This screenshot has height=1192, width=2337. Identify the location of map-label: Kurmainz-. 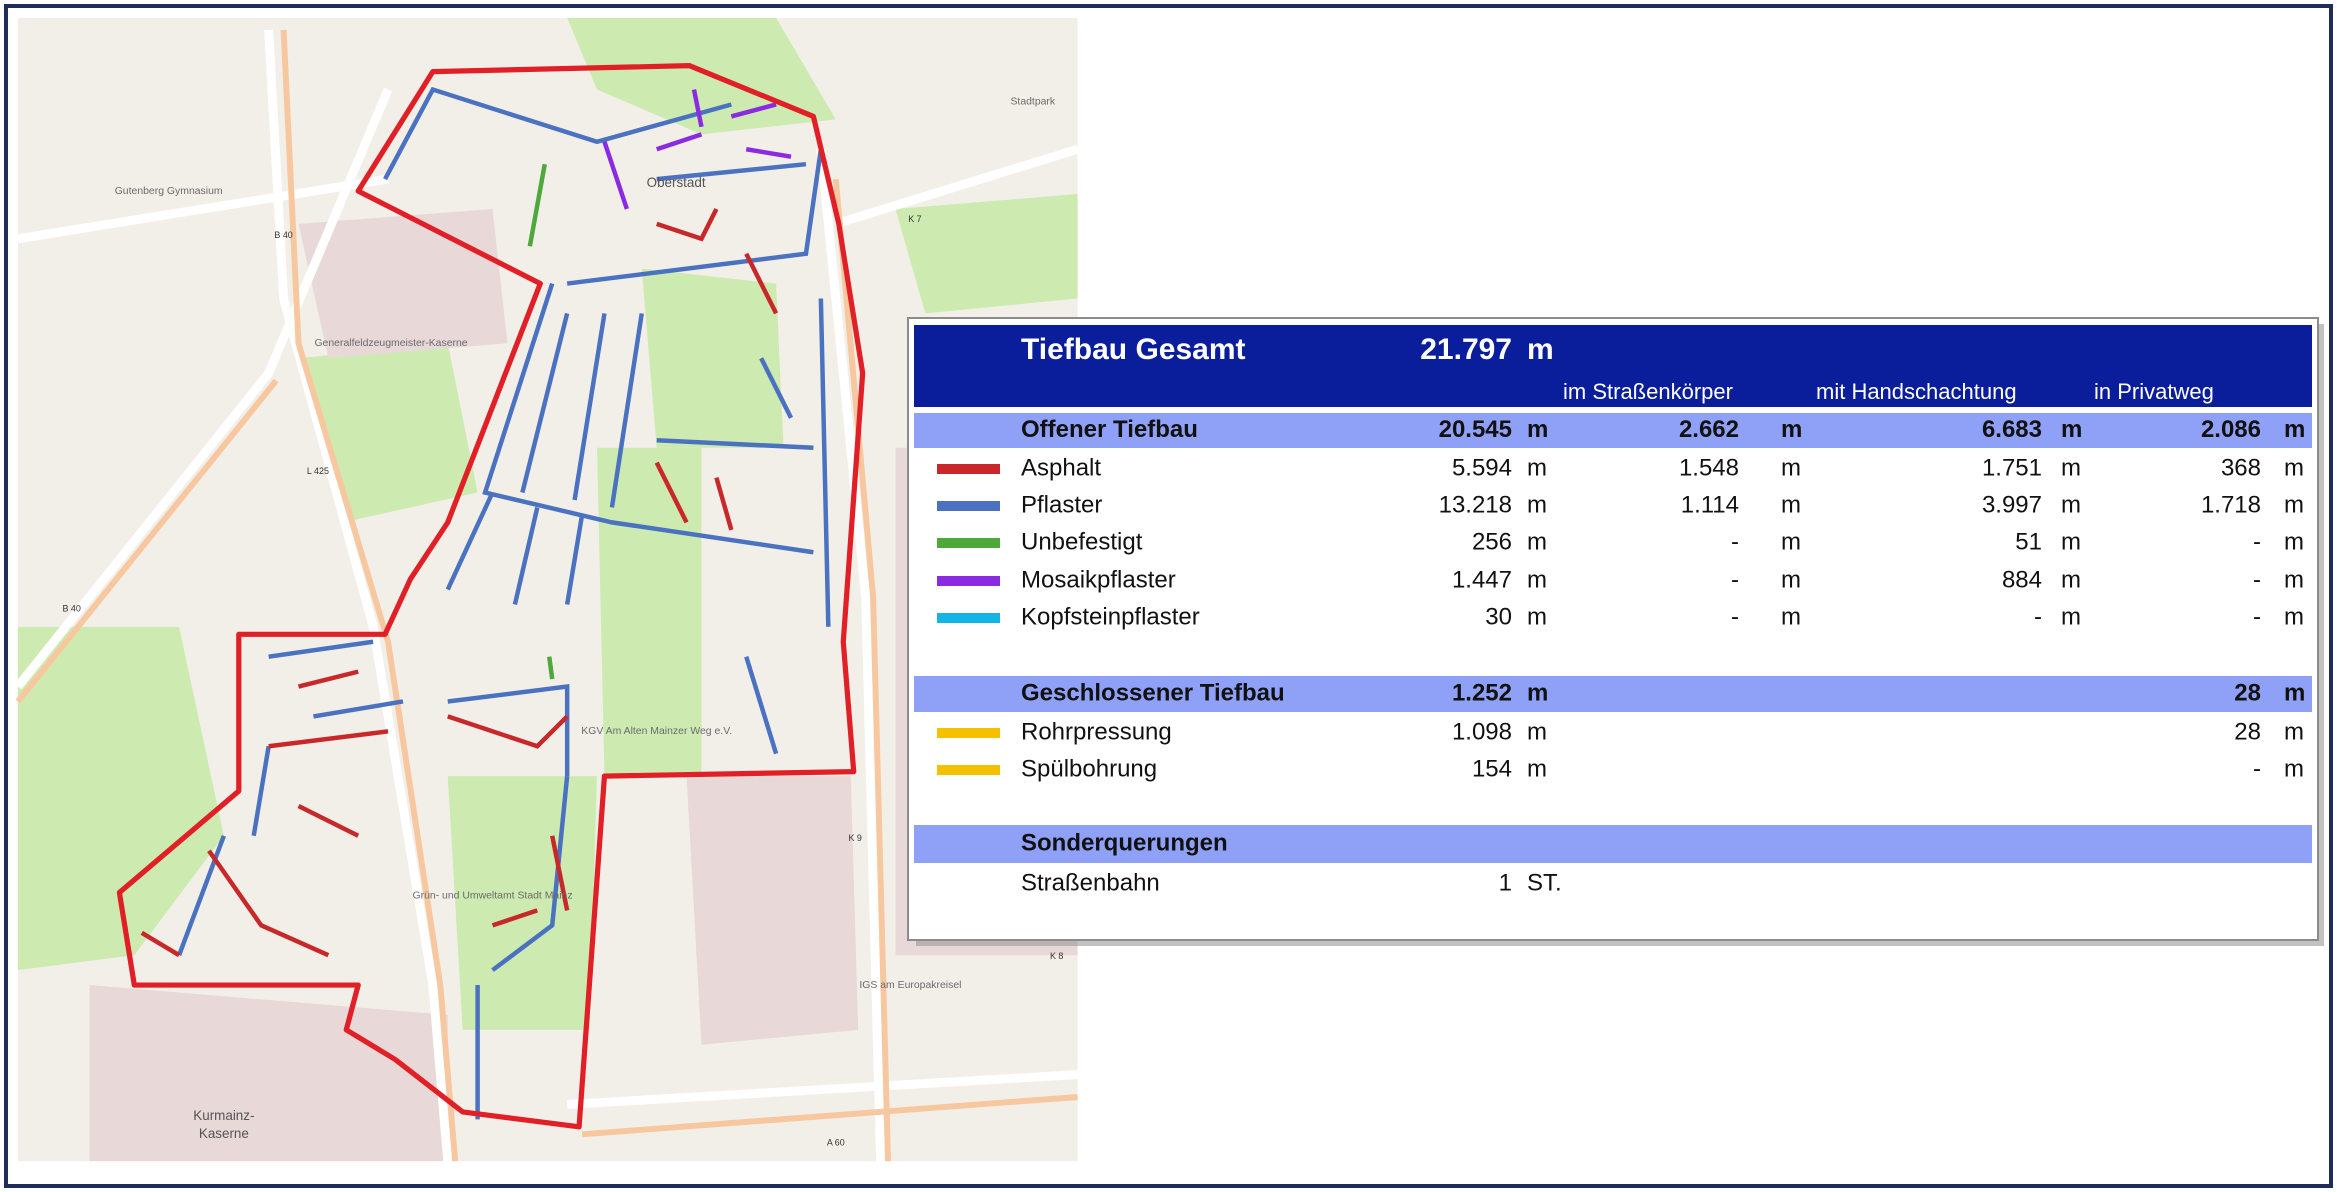
(223, 1115).